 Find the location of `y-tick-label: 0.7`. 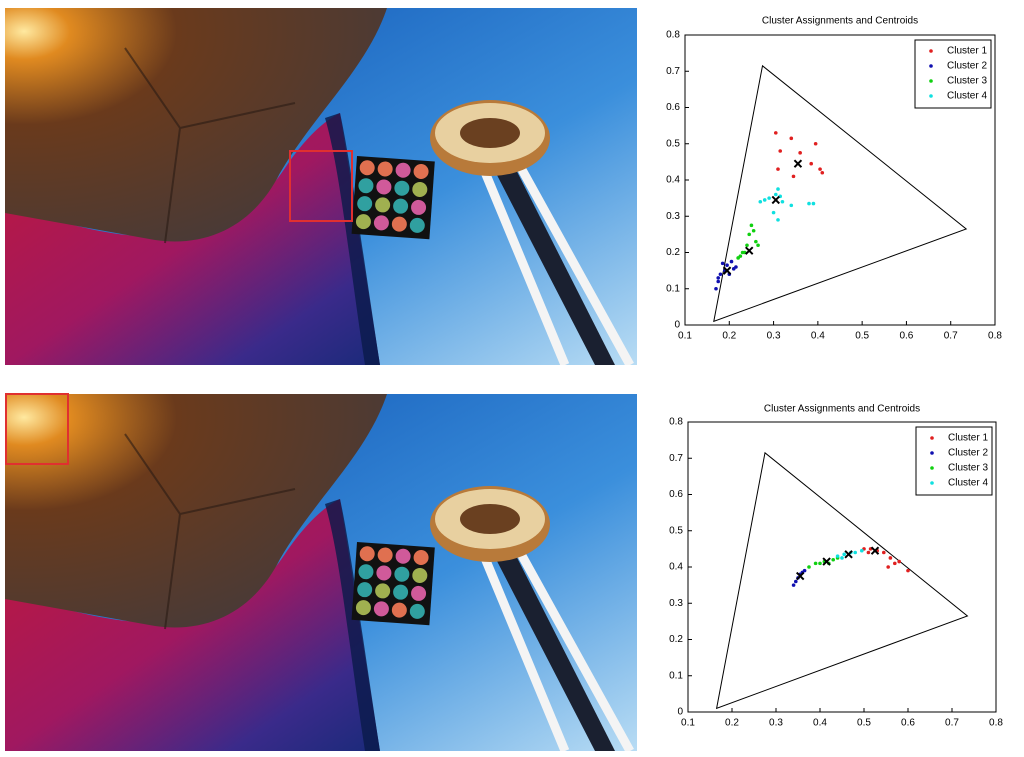

y-tick-label: 0.7 is located at coordinates (676, 458).